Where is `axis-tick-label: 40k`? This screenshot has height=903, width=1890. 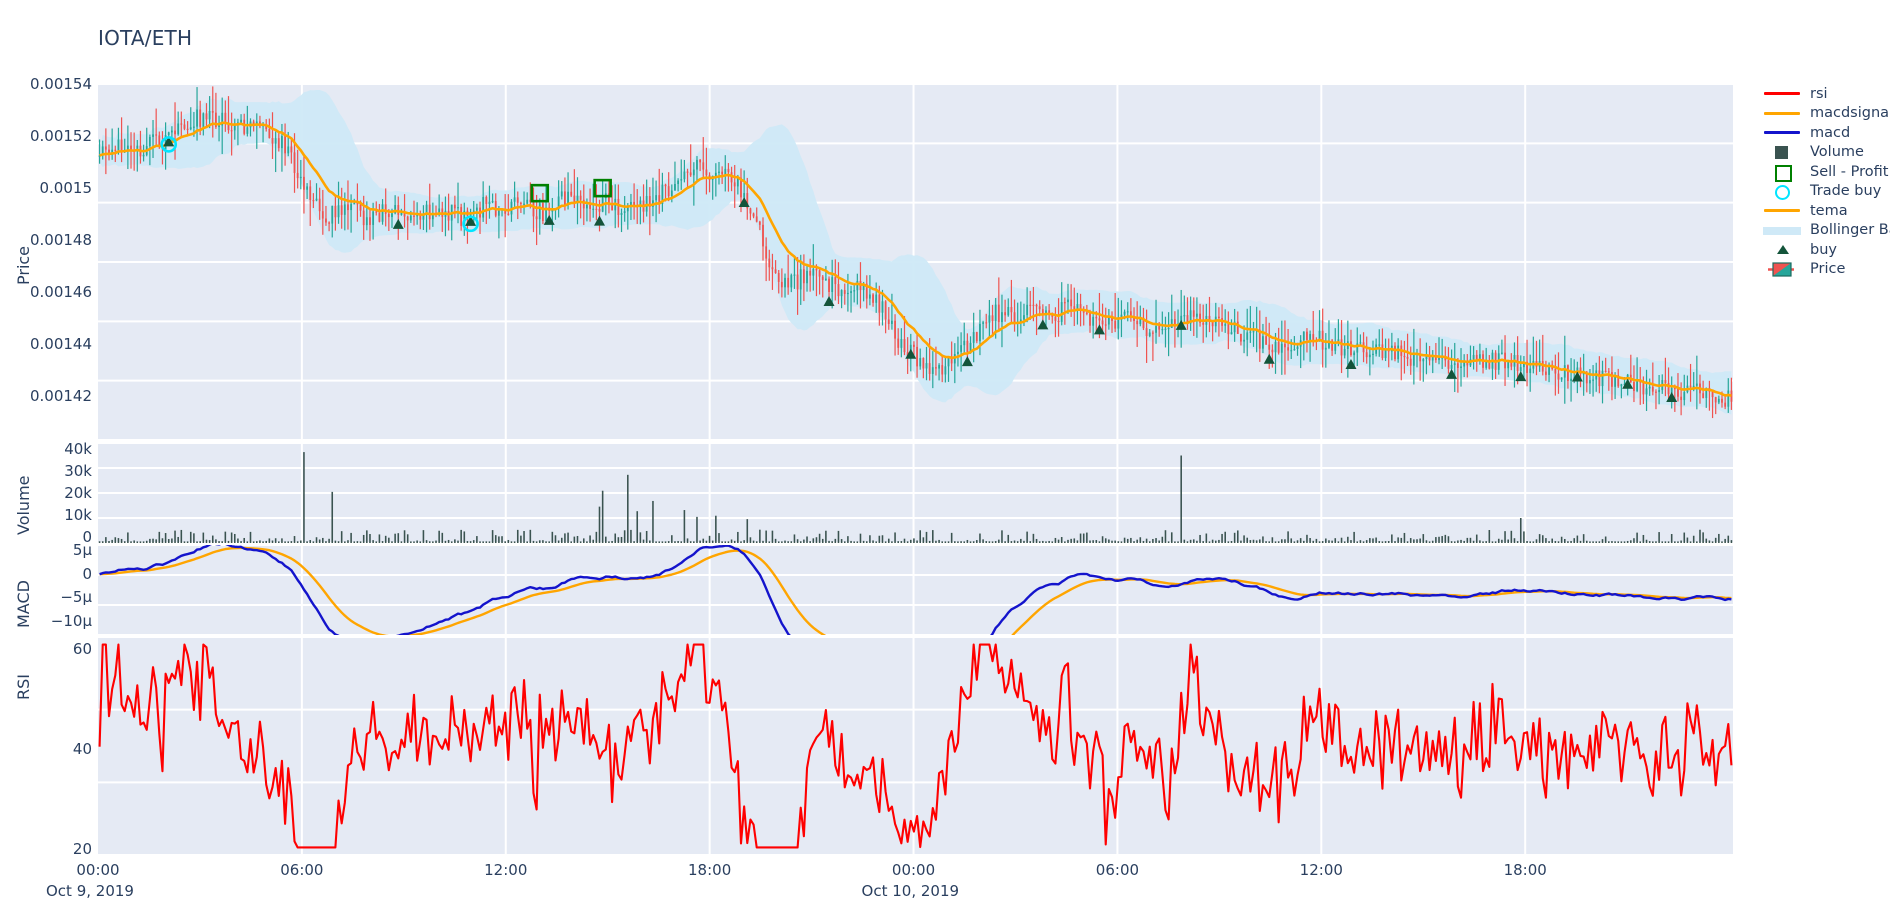 axis-tick-label: 40k is located at coordinates (78, 449).